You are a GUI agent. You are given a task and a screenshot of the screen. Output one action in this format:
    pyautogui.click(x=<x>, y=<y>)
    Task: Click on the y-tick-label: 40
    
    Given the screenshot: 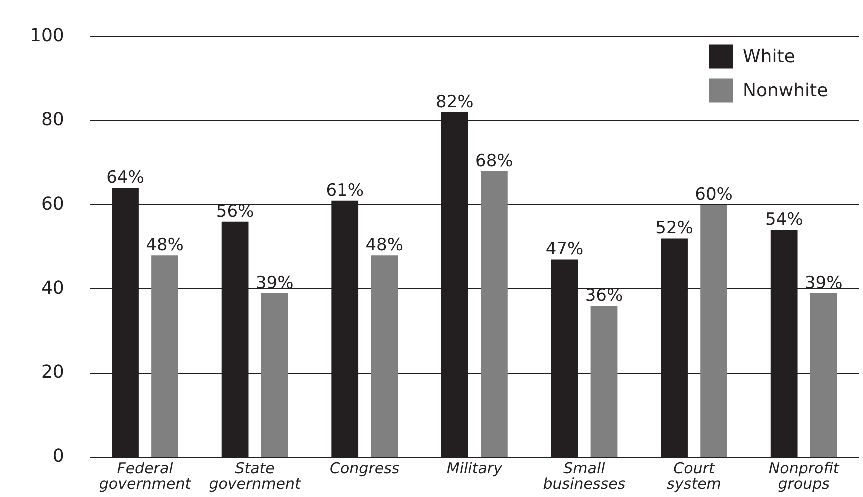 What is the action you would take?
    pyautogui.click(x=52, y=288)
    